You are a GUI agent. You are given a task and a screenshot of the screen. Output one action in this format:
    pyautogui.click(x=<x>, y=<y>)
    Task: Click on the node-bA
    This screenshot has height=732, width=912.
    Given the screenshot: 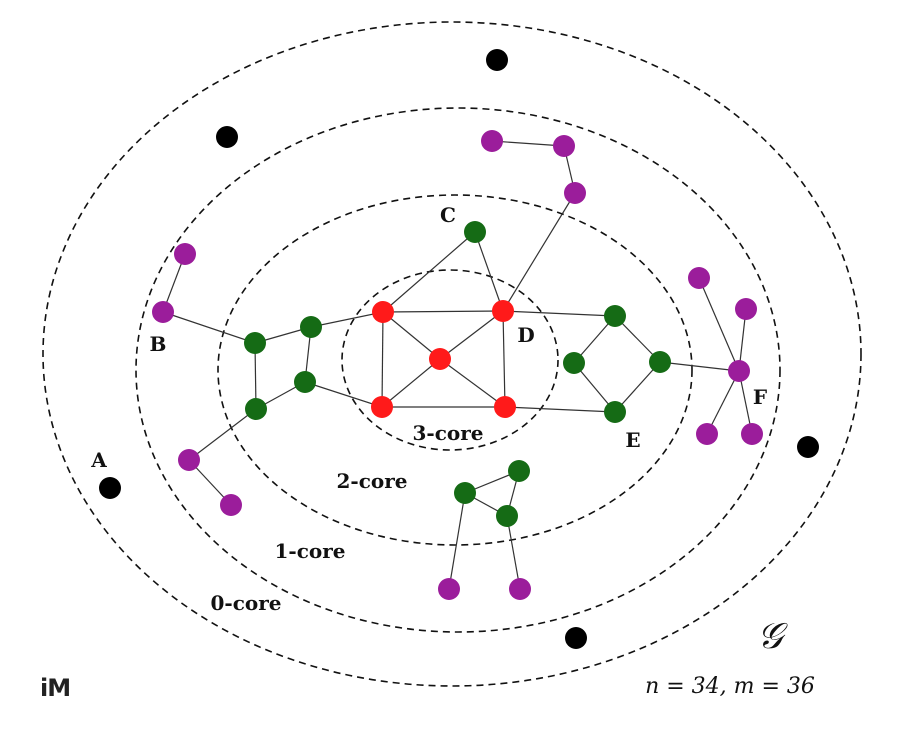 What is the action you would take?
    pyautogui.click(x=110, y=488)
    